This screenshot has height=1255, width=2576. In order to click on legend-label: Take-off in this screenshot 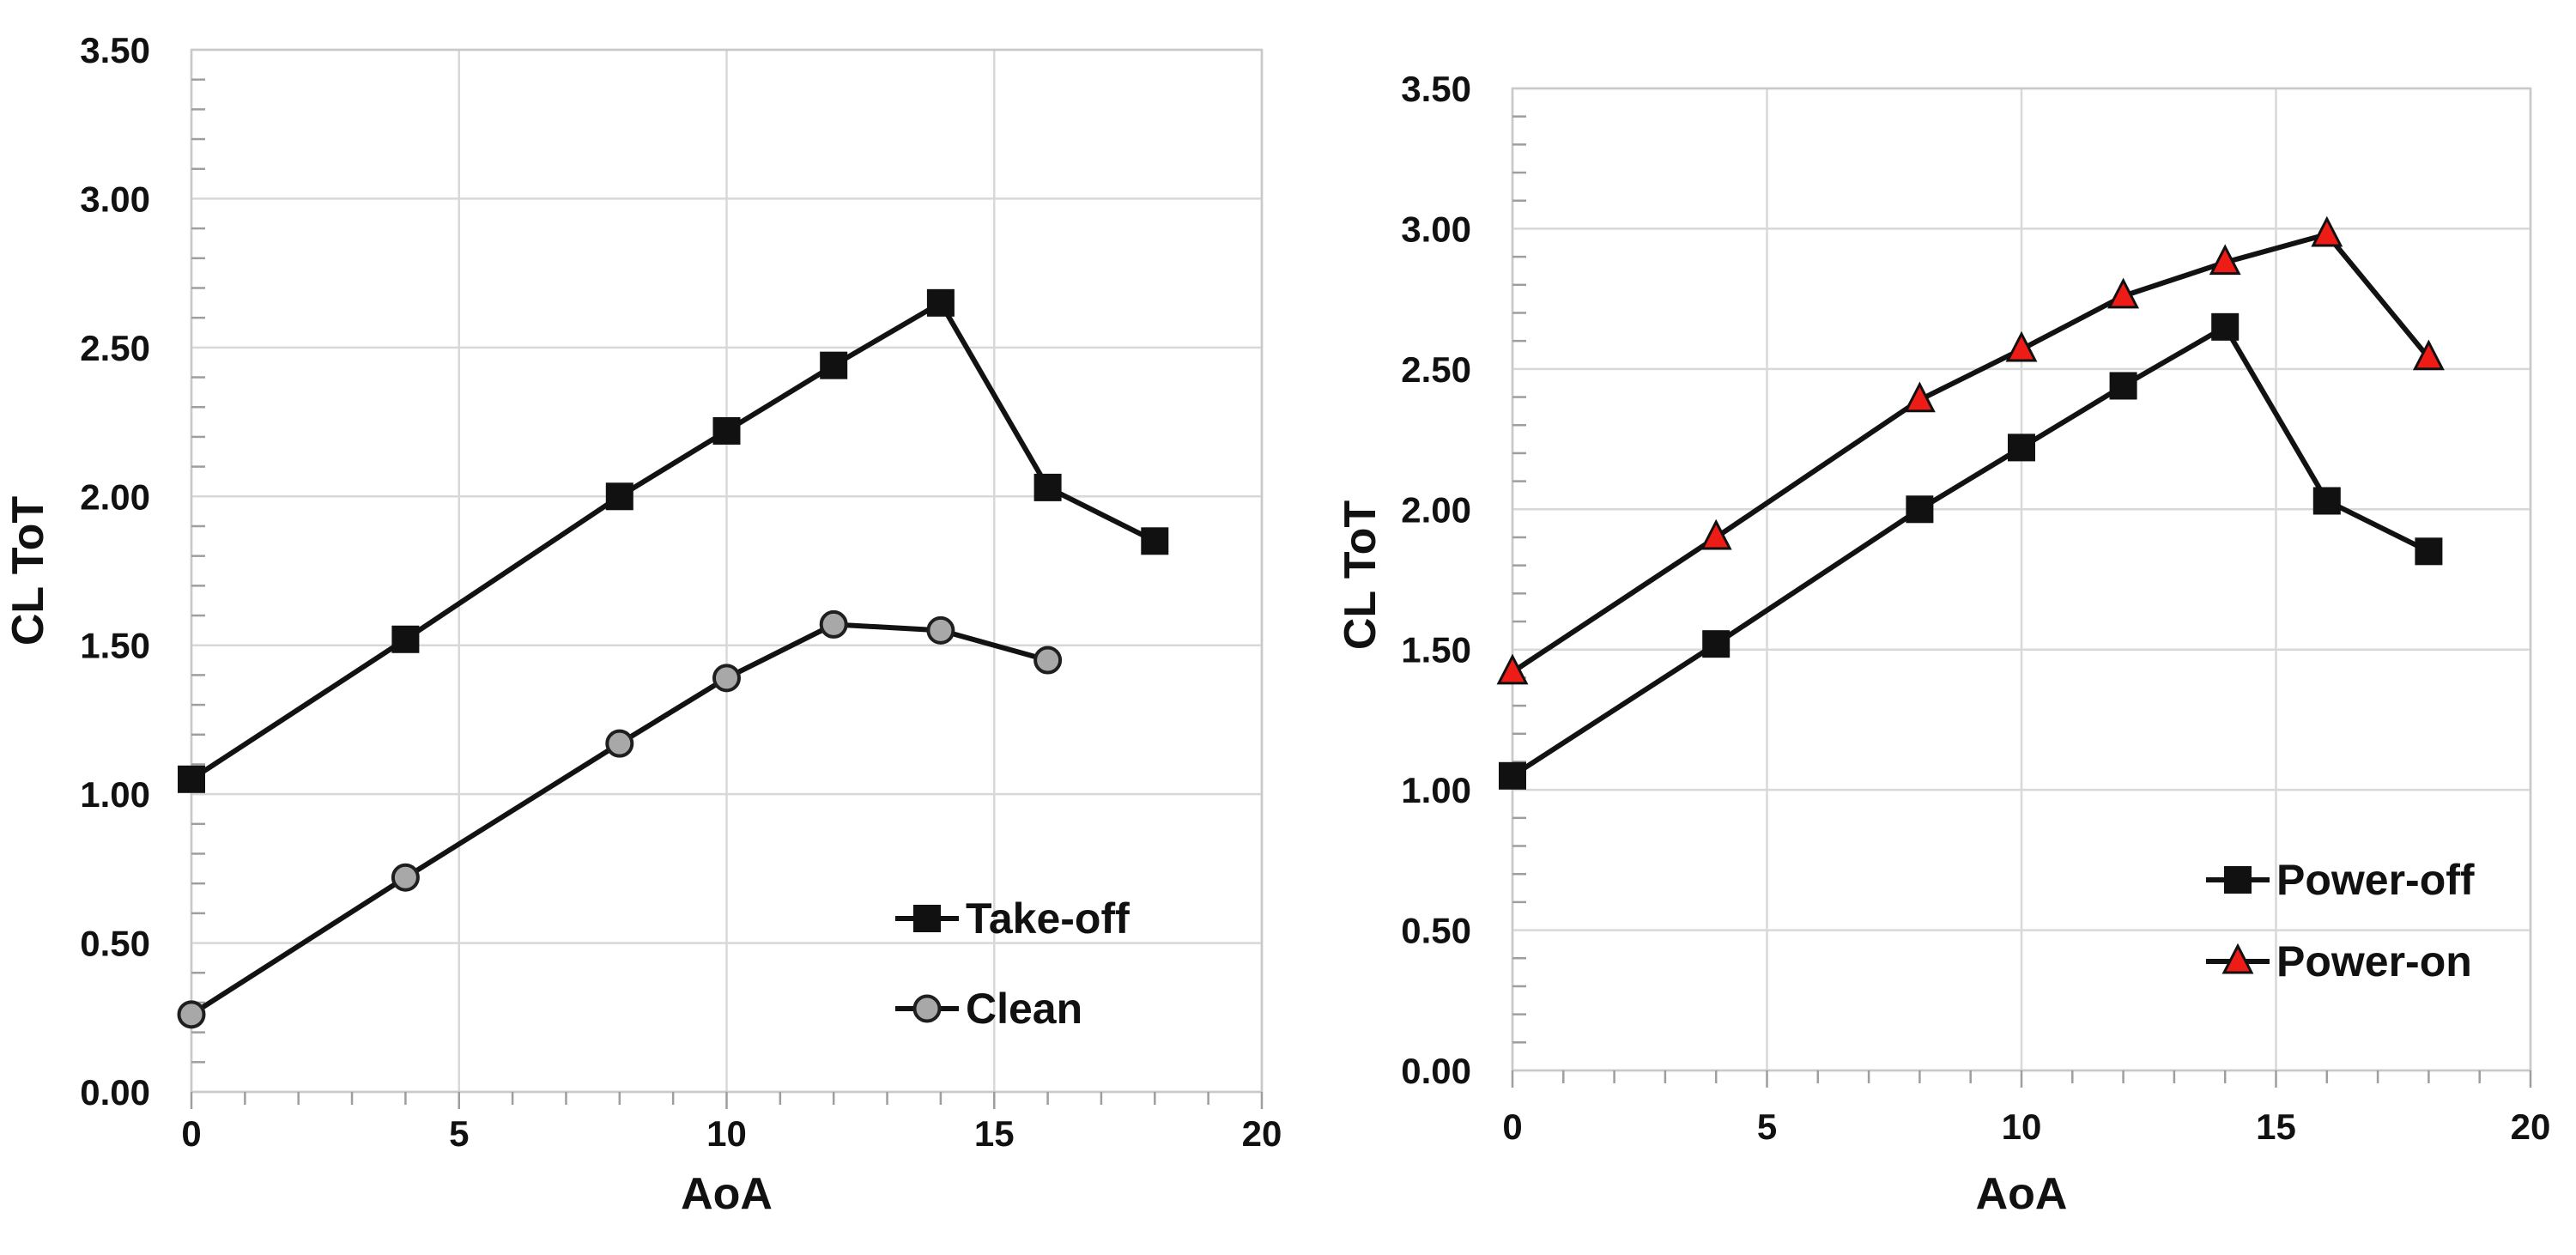, I will do `click(1048, 918)`.